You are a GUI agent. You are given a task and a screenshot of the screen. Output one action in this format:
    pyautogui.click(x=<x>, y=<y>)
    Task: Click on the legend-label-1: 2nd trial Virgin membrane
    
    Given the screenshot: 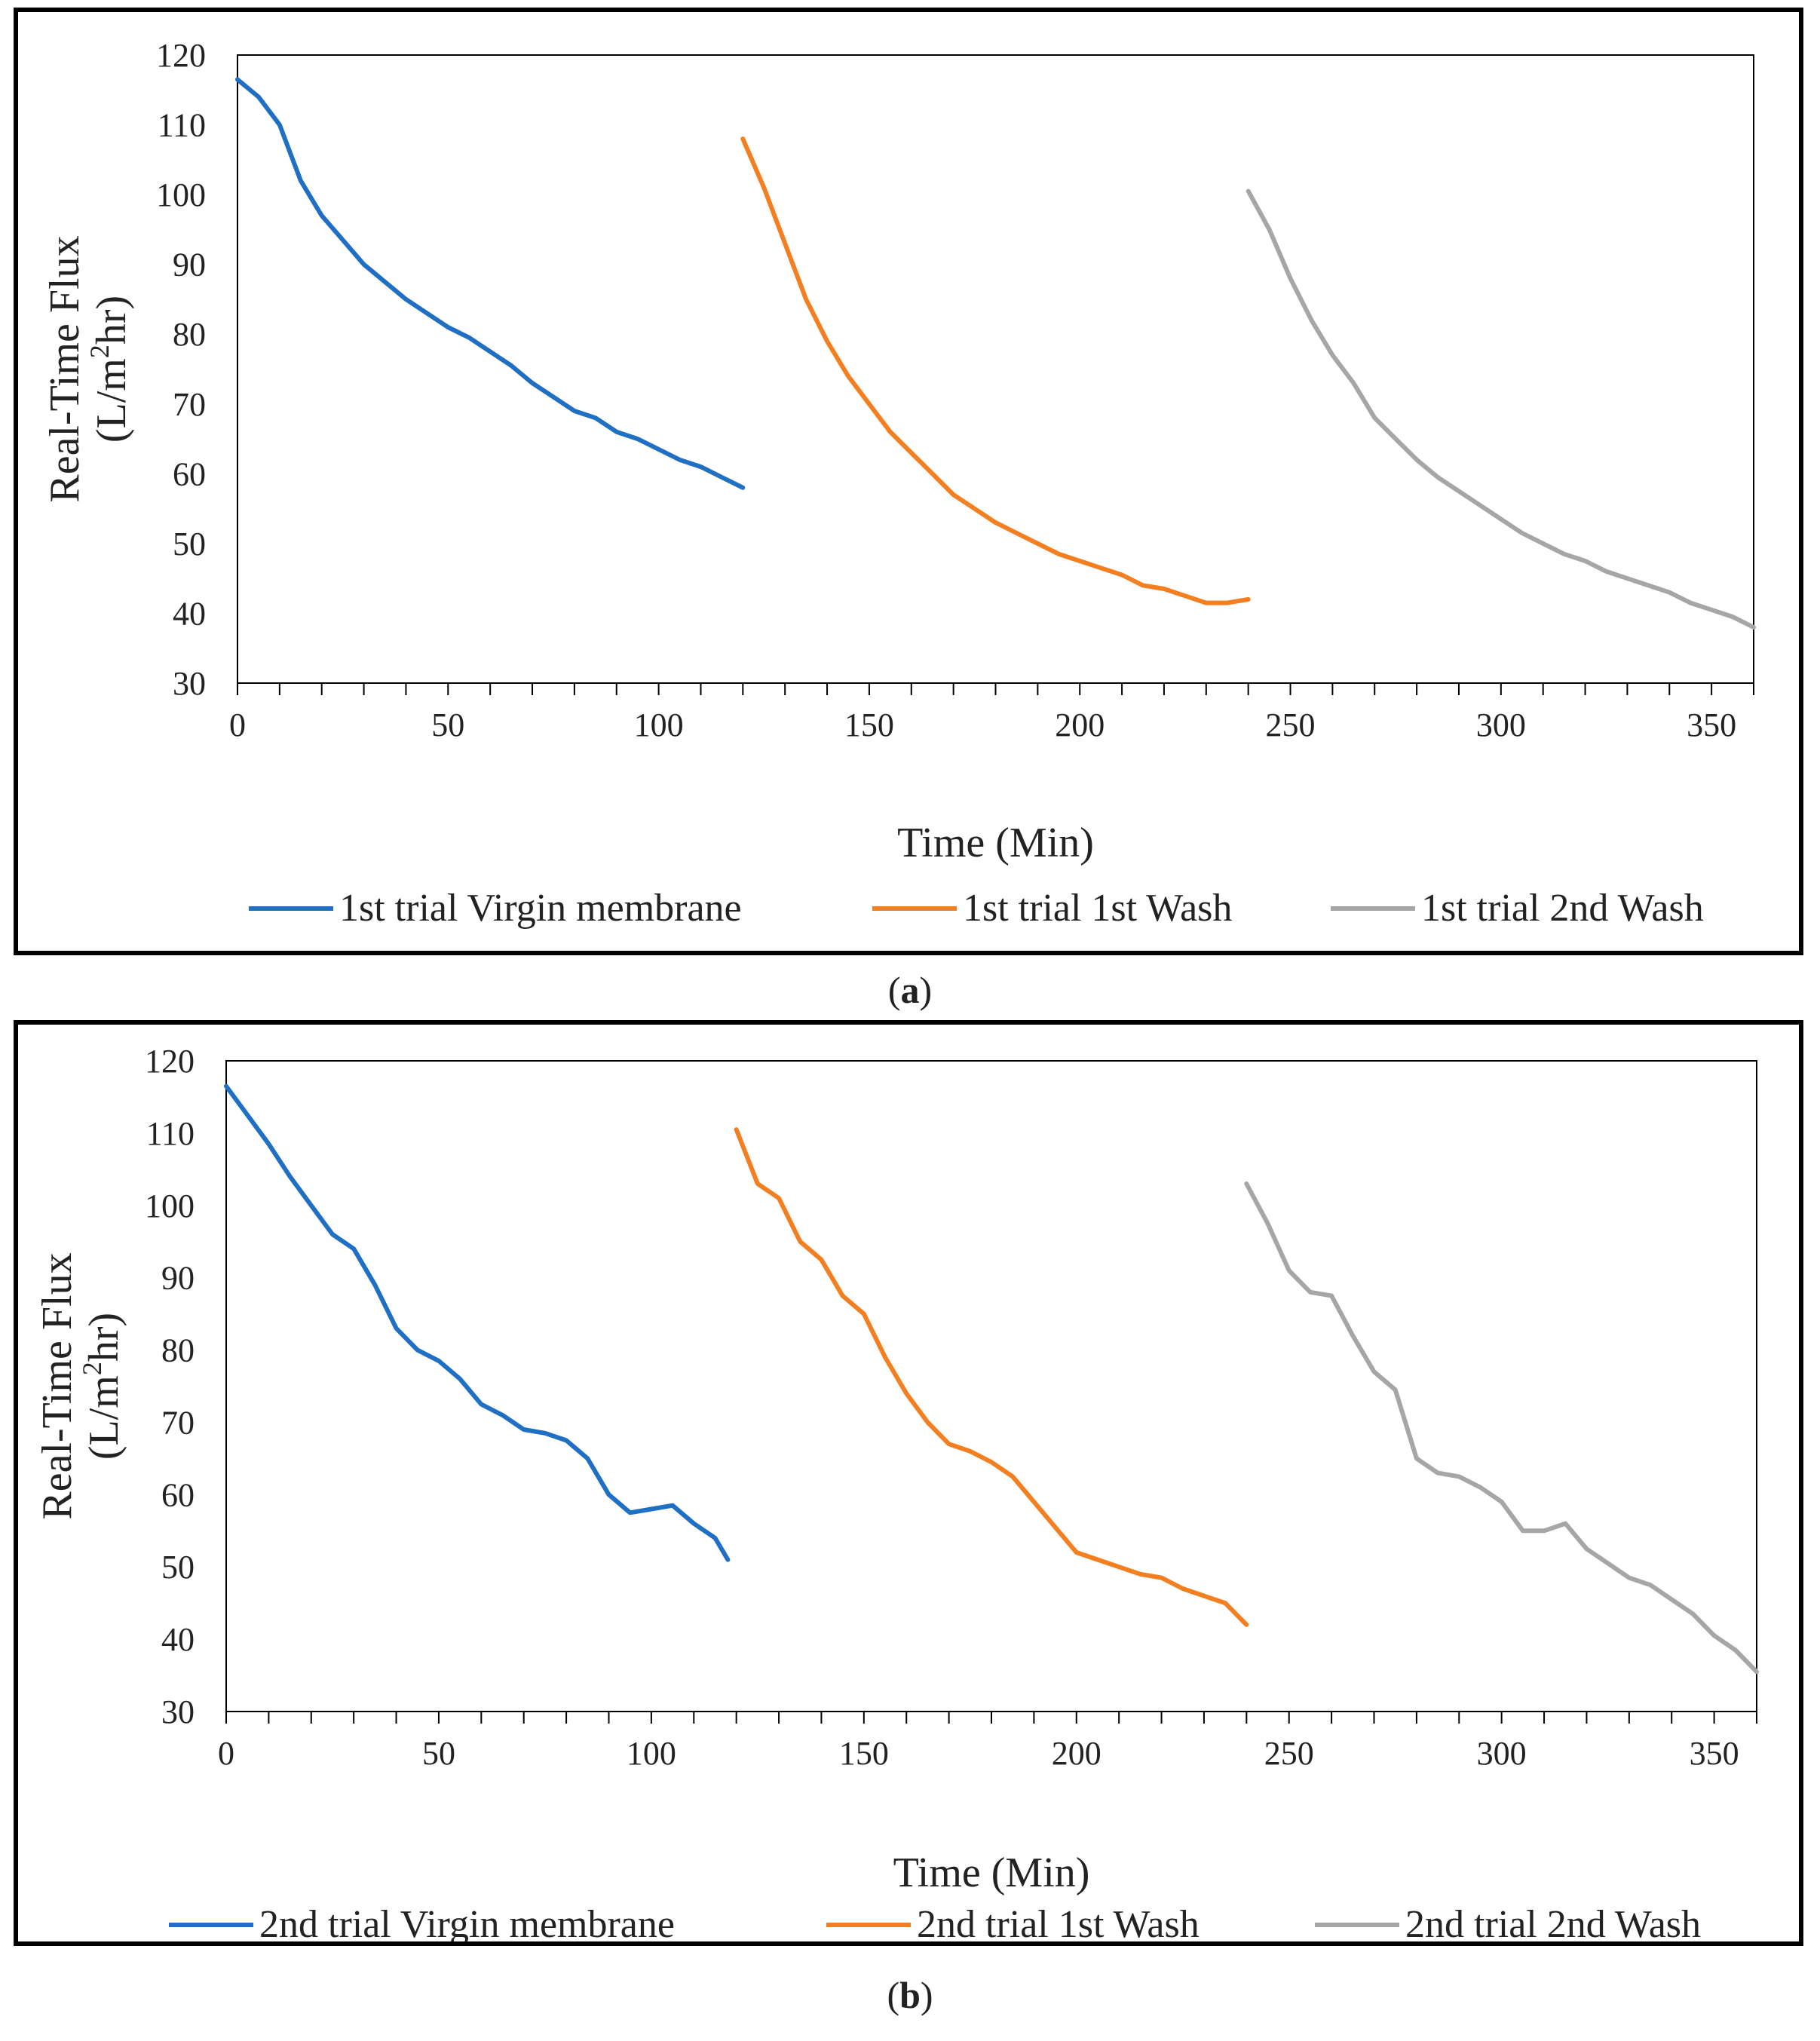 What is the action you would take?
    pyautogui.click(x=467, y=1922)
    